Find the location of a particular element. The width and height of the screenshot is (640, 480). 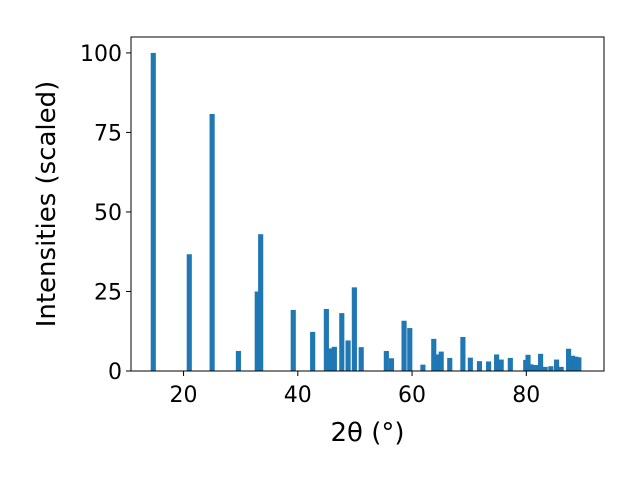

y-tick-label: 50 is located at coordinates (108, 213).